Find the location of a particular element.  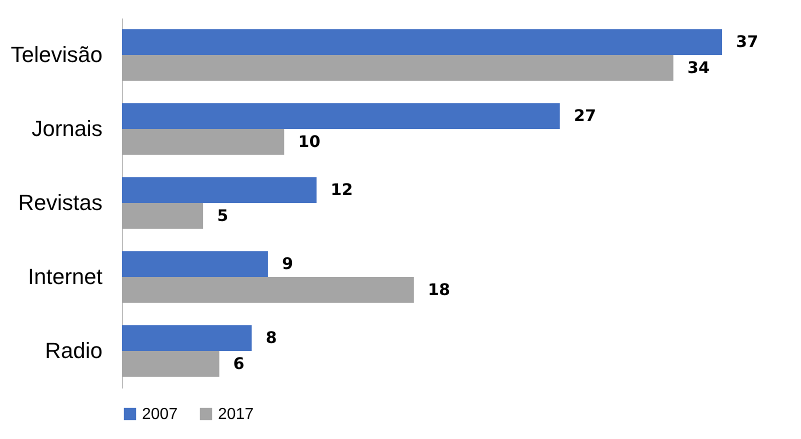

data-label: 37 is located at coordinates (747, 42).